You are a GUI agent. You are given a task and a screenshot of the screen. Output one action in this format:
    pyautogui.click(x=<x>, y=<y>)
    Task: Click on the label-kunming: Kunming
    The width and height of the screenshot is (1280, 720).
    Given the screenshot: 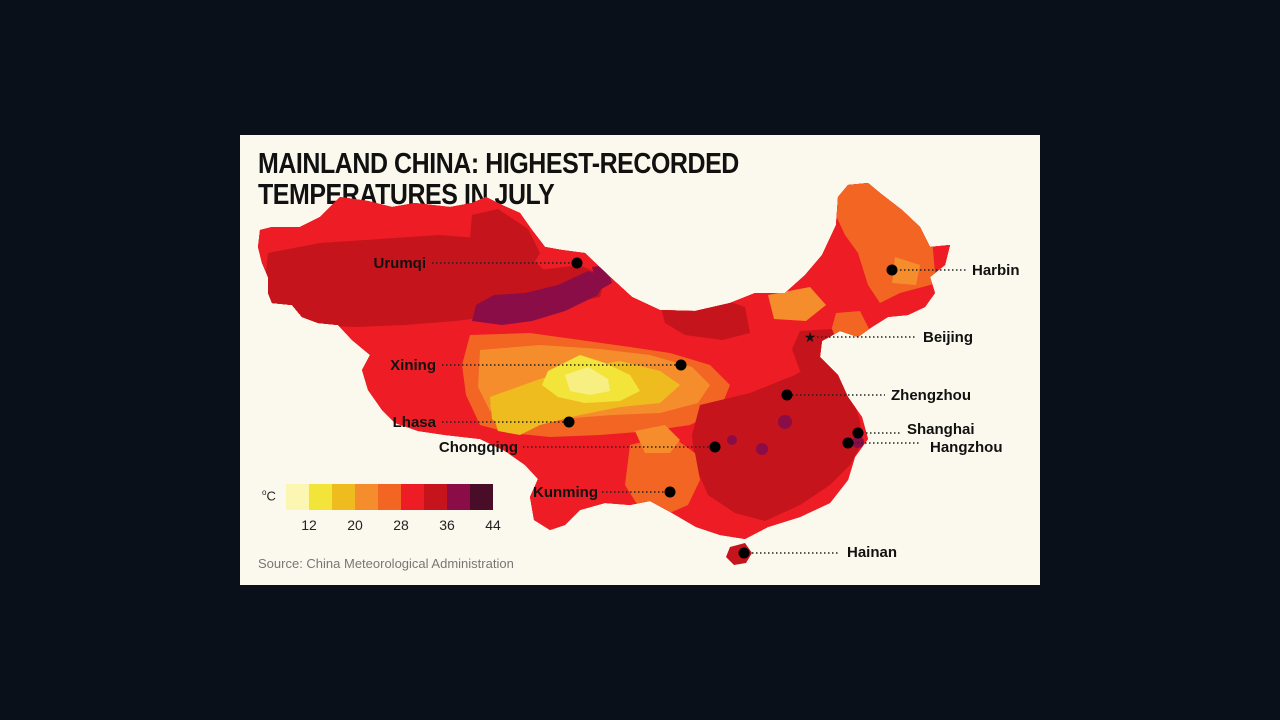 What is the action you would take?
    pyautogui.click(x=565, y=492)
    